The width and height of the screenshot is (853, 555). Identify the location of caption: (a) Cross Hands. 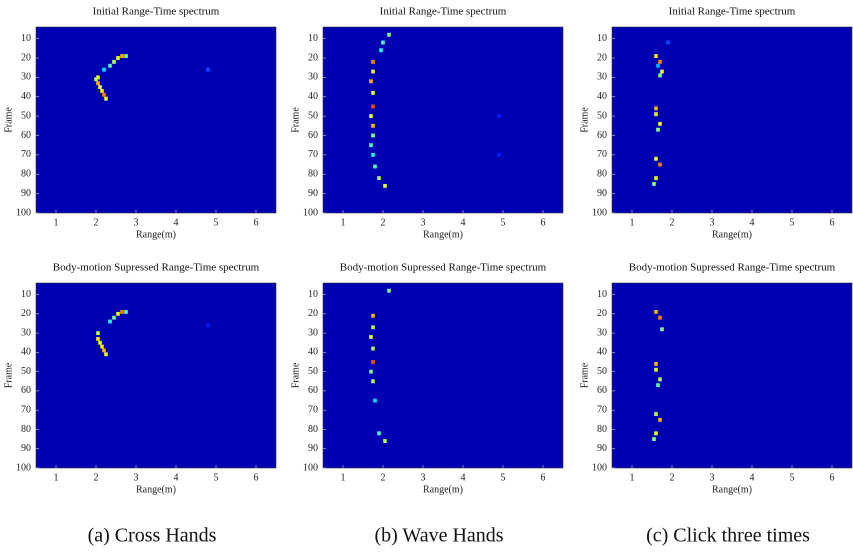
(152, 536).